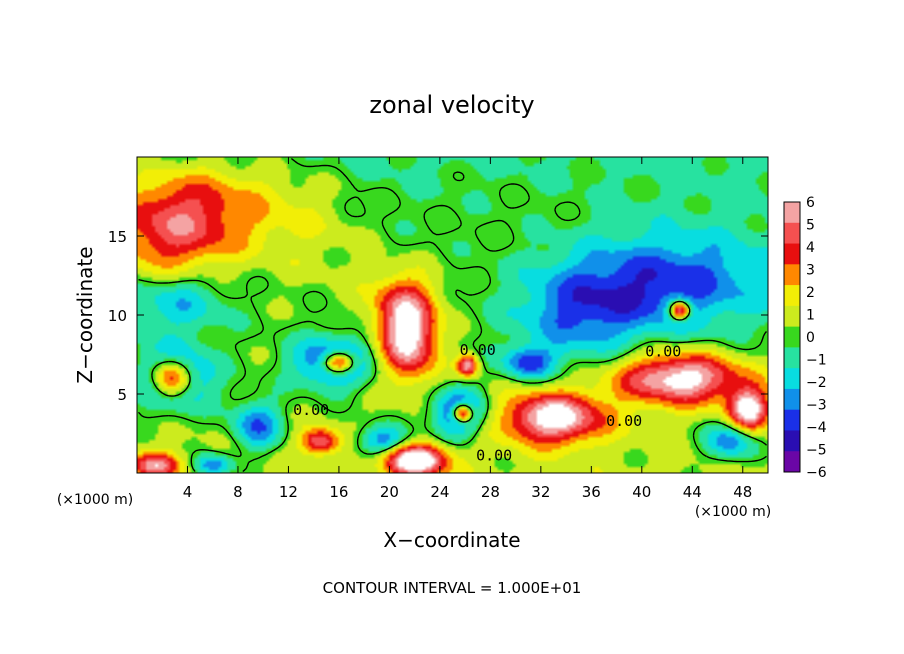 This screenshot has height=654, width=904. What do you see at coordinates (810, 226) in the screenshot?
I see `colorbar-label: 5` at bounding box center [810, 226].